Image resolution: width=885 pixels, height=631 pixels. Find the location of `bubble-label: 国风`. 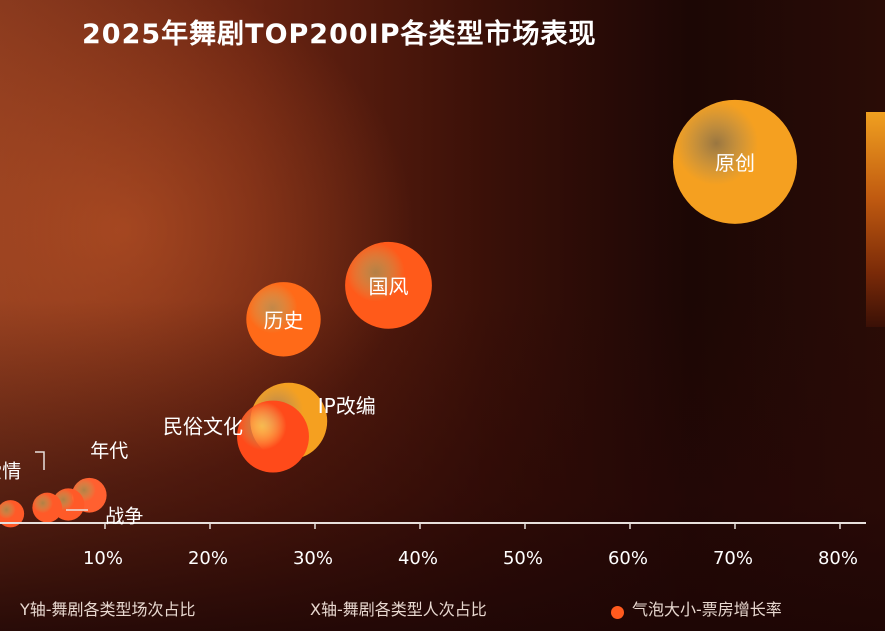

bubble-label: 国风 is located at coordinates (389, 286).